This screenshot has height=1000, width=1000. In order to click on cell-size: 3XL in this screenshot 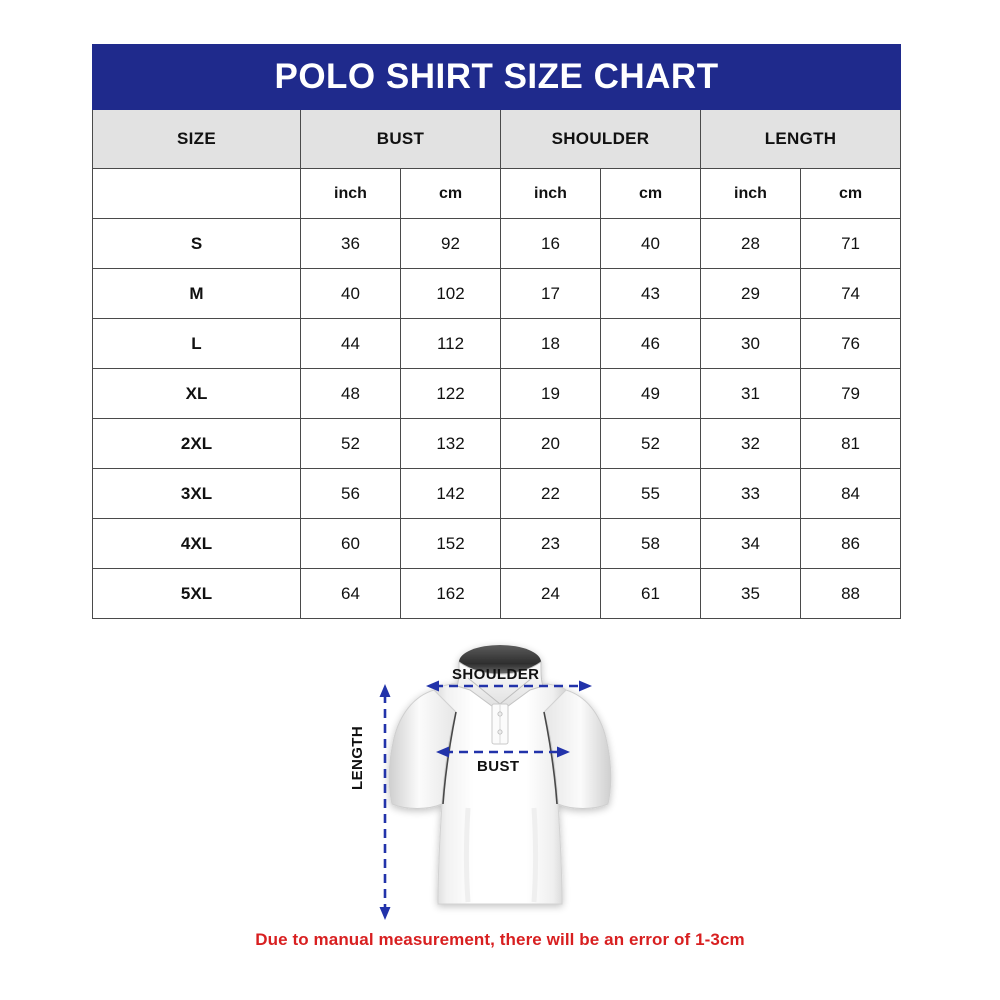, I will do `click(196, 493)`.